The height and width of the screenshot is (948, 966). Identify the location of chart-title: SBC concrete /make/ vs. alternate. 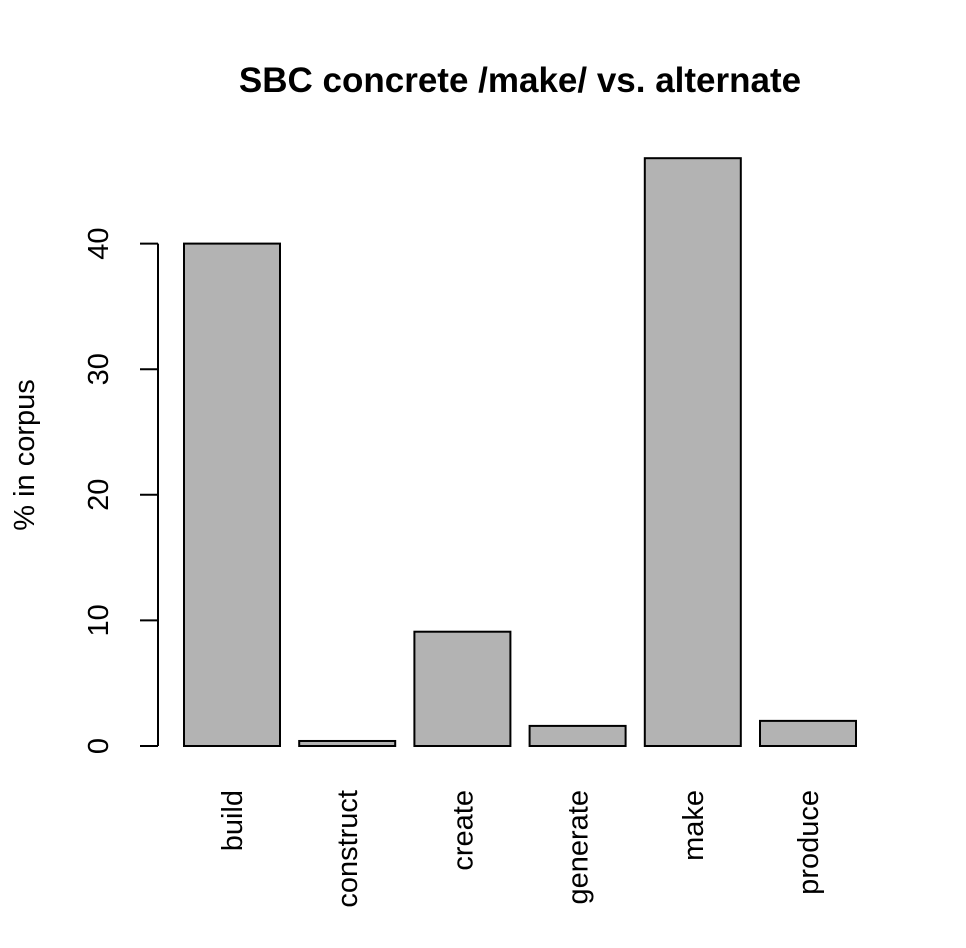
(520, 80).